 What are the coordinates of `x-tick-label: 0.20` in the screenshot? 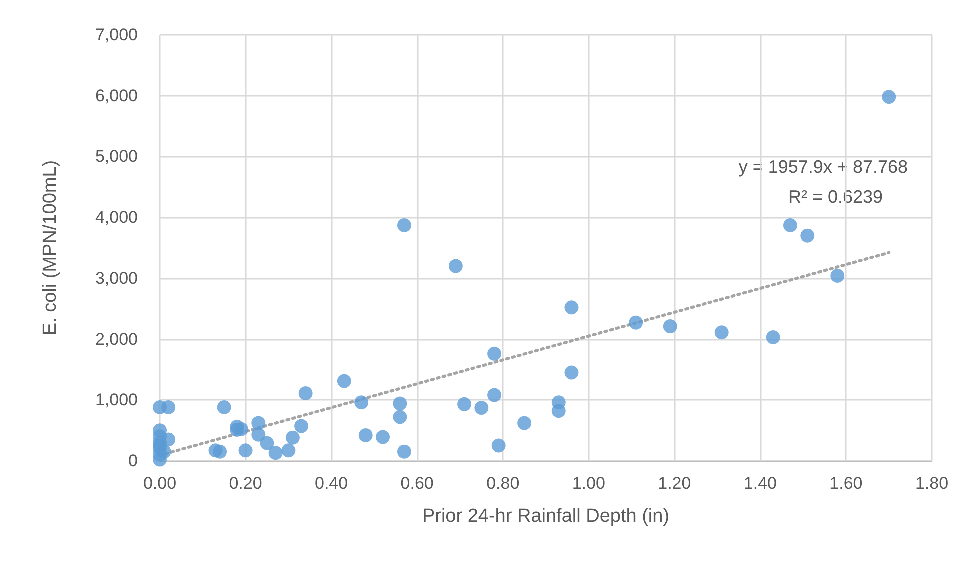 It's located at (245, 483).